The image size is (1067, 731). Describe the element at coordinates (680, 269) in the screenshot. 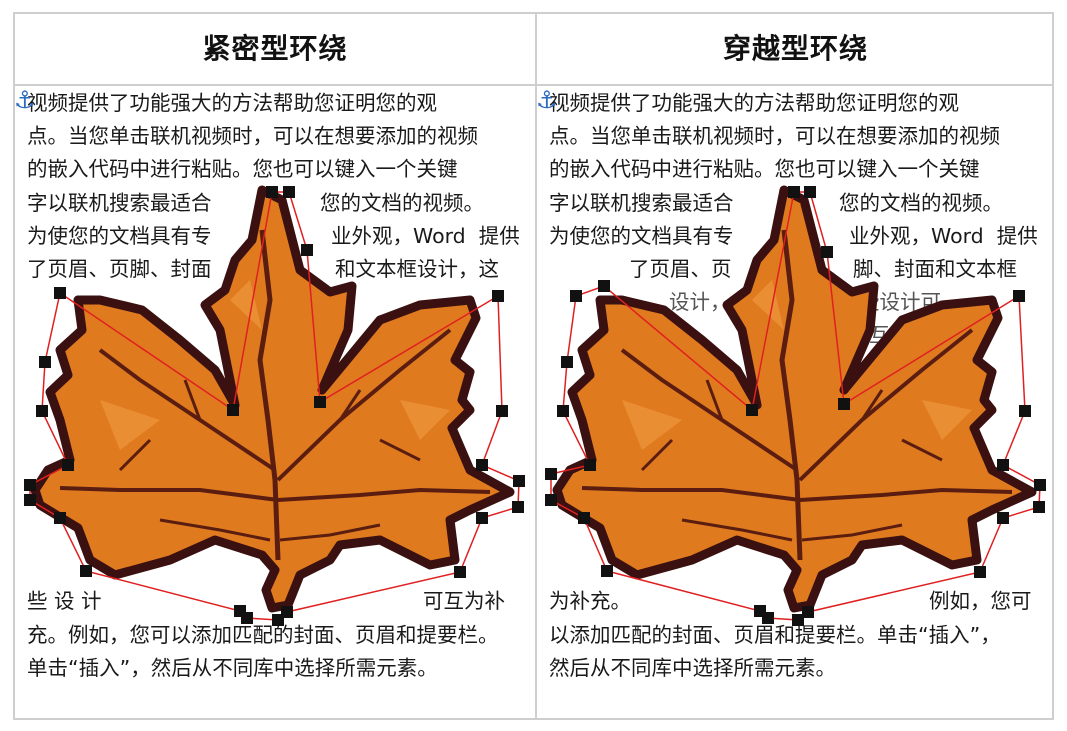

I see `body-text-line: 了页眉、页` at that location.